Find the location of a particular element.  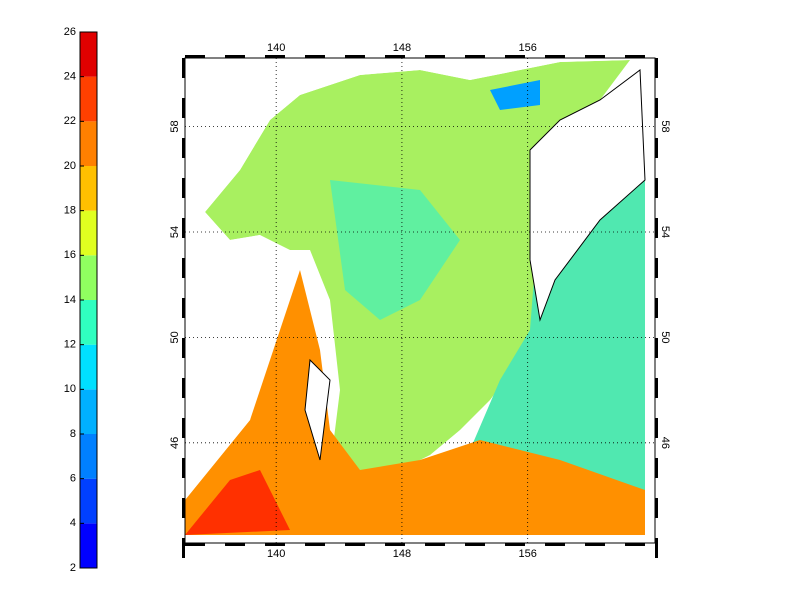

colorbar-tick-label: 14 is located at coordinates (70, 300).